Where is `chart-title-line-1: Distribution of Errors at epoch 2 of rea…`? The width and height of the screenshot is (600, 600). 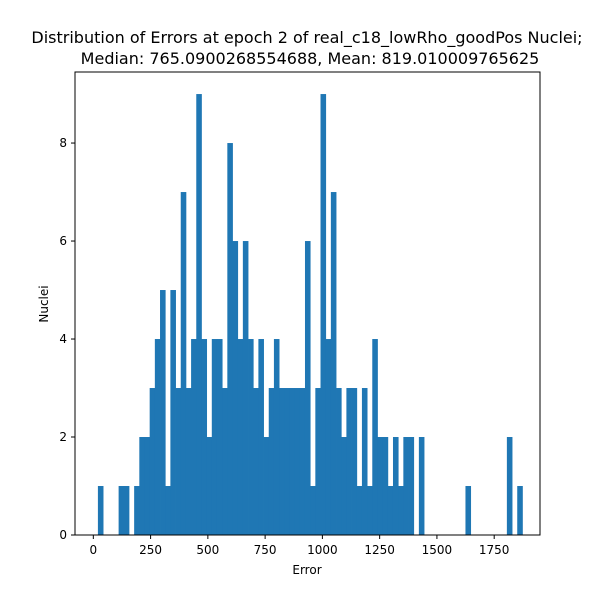
chart-title-line-1: Distribution of Errors at epoch 2 of rea… is located at coordinates (306, 38).